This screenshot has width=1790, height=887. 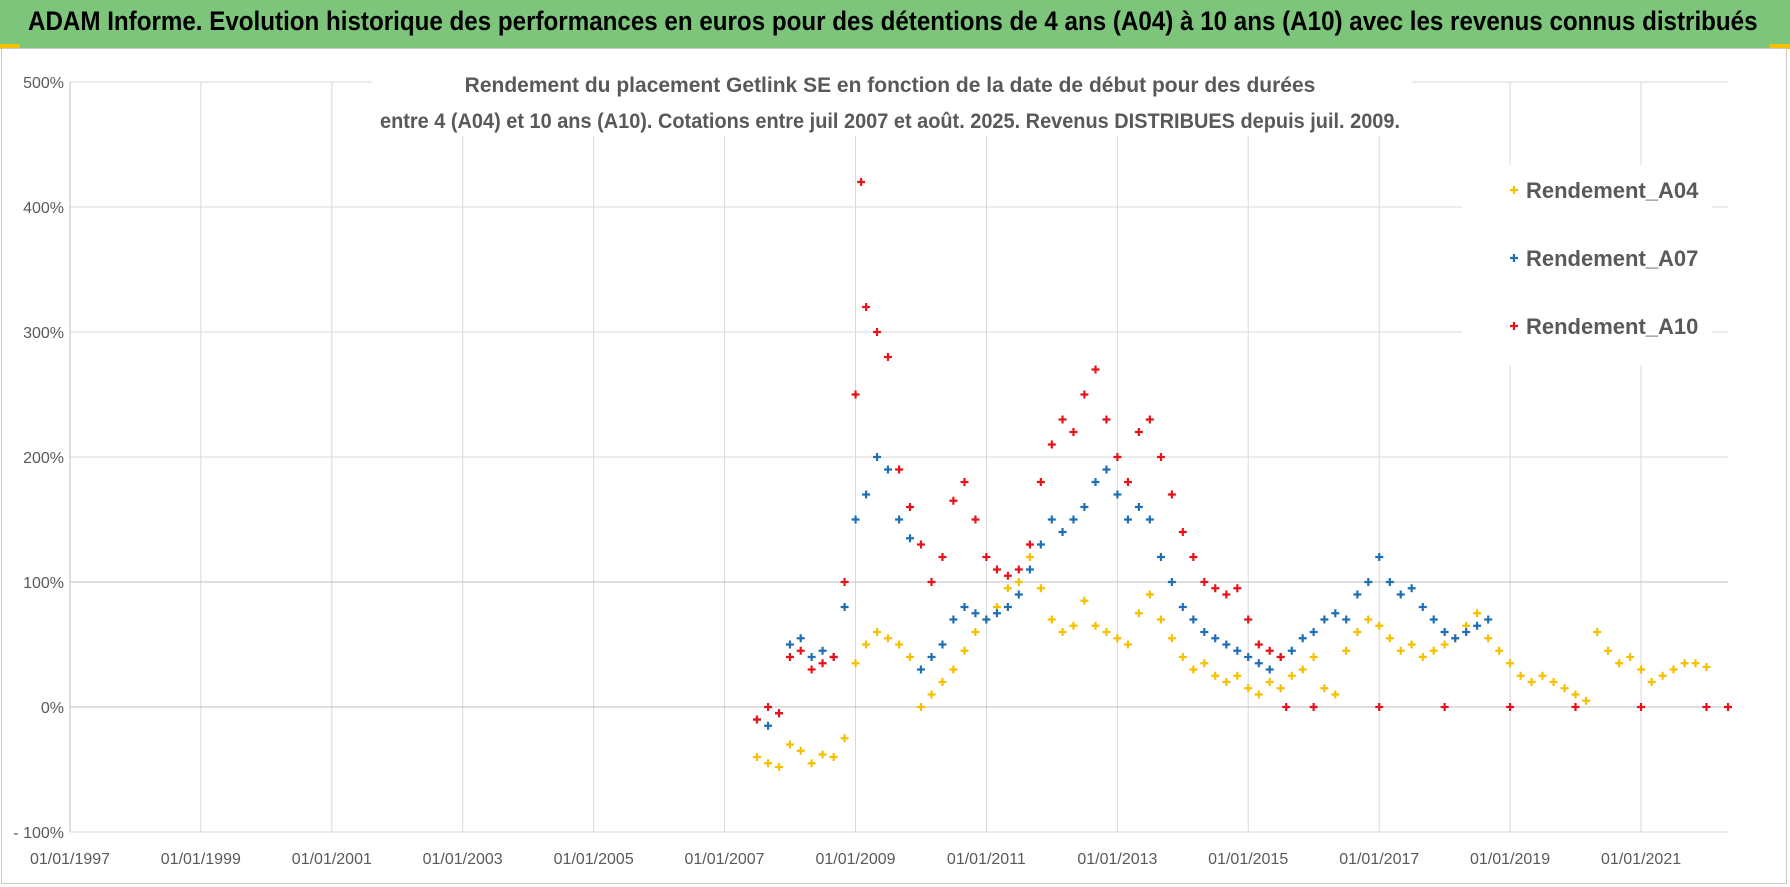 I want to click on legend-background, so click(x=1587, y=265).